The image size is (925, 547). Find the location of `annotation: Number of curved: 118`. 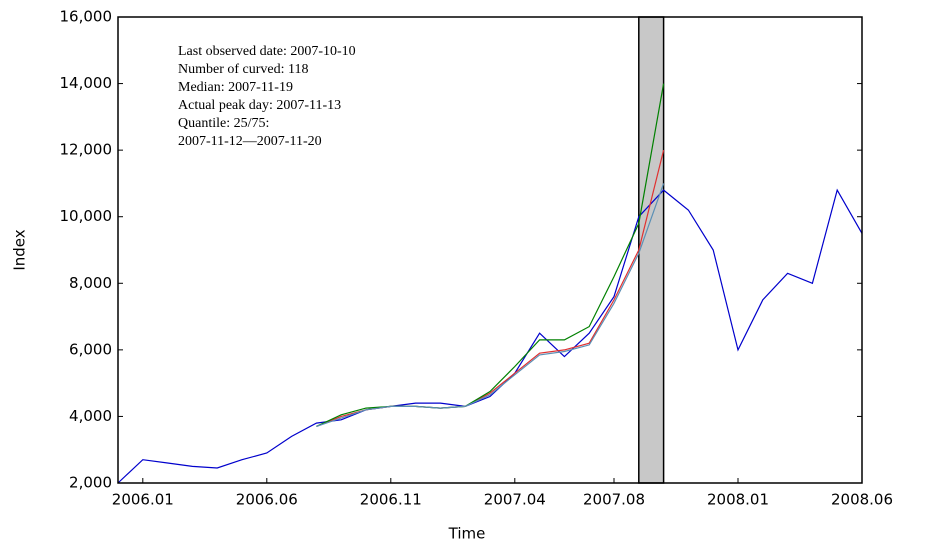

annotation: Number of curved: 118 is located at coordinates (243, 69).